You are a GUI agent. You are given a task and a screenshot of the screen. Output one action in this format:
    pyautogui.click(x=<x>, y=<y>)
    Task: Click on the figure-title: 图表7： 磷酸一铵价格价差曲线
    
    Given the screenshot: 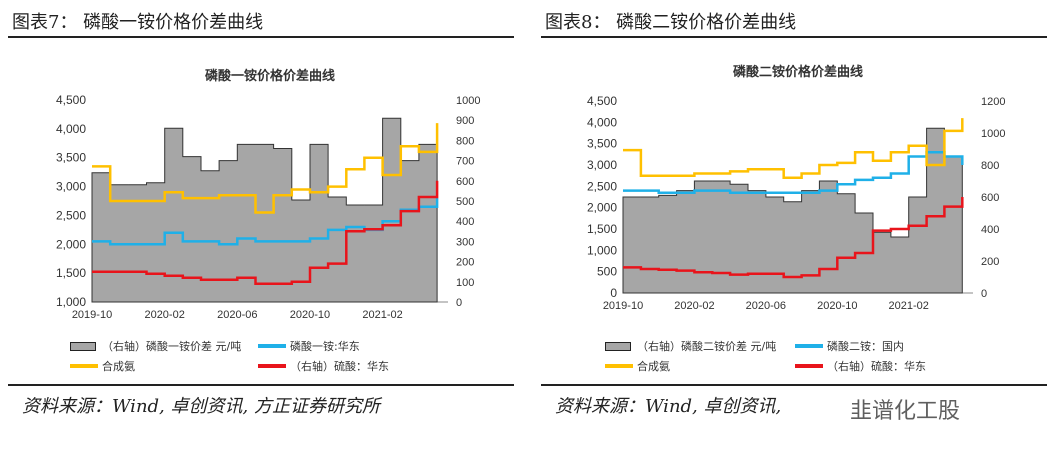 What is the action you would take?
    pyautogui.click(x=138, y=22)
    